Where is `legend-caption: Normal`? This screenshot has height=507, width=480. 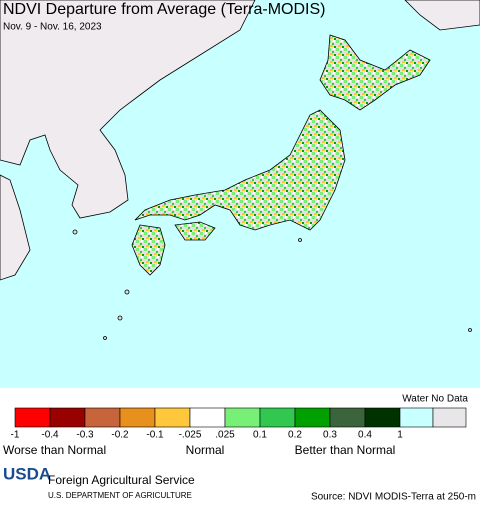
legend-caption: Normal is located at coordinates (205, 450).